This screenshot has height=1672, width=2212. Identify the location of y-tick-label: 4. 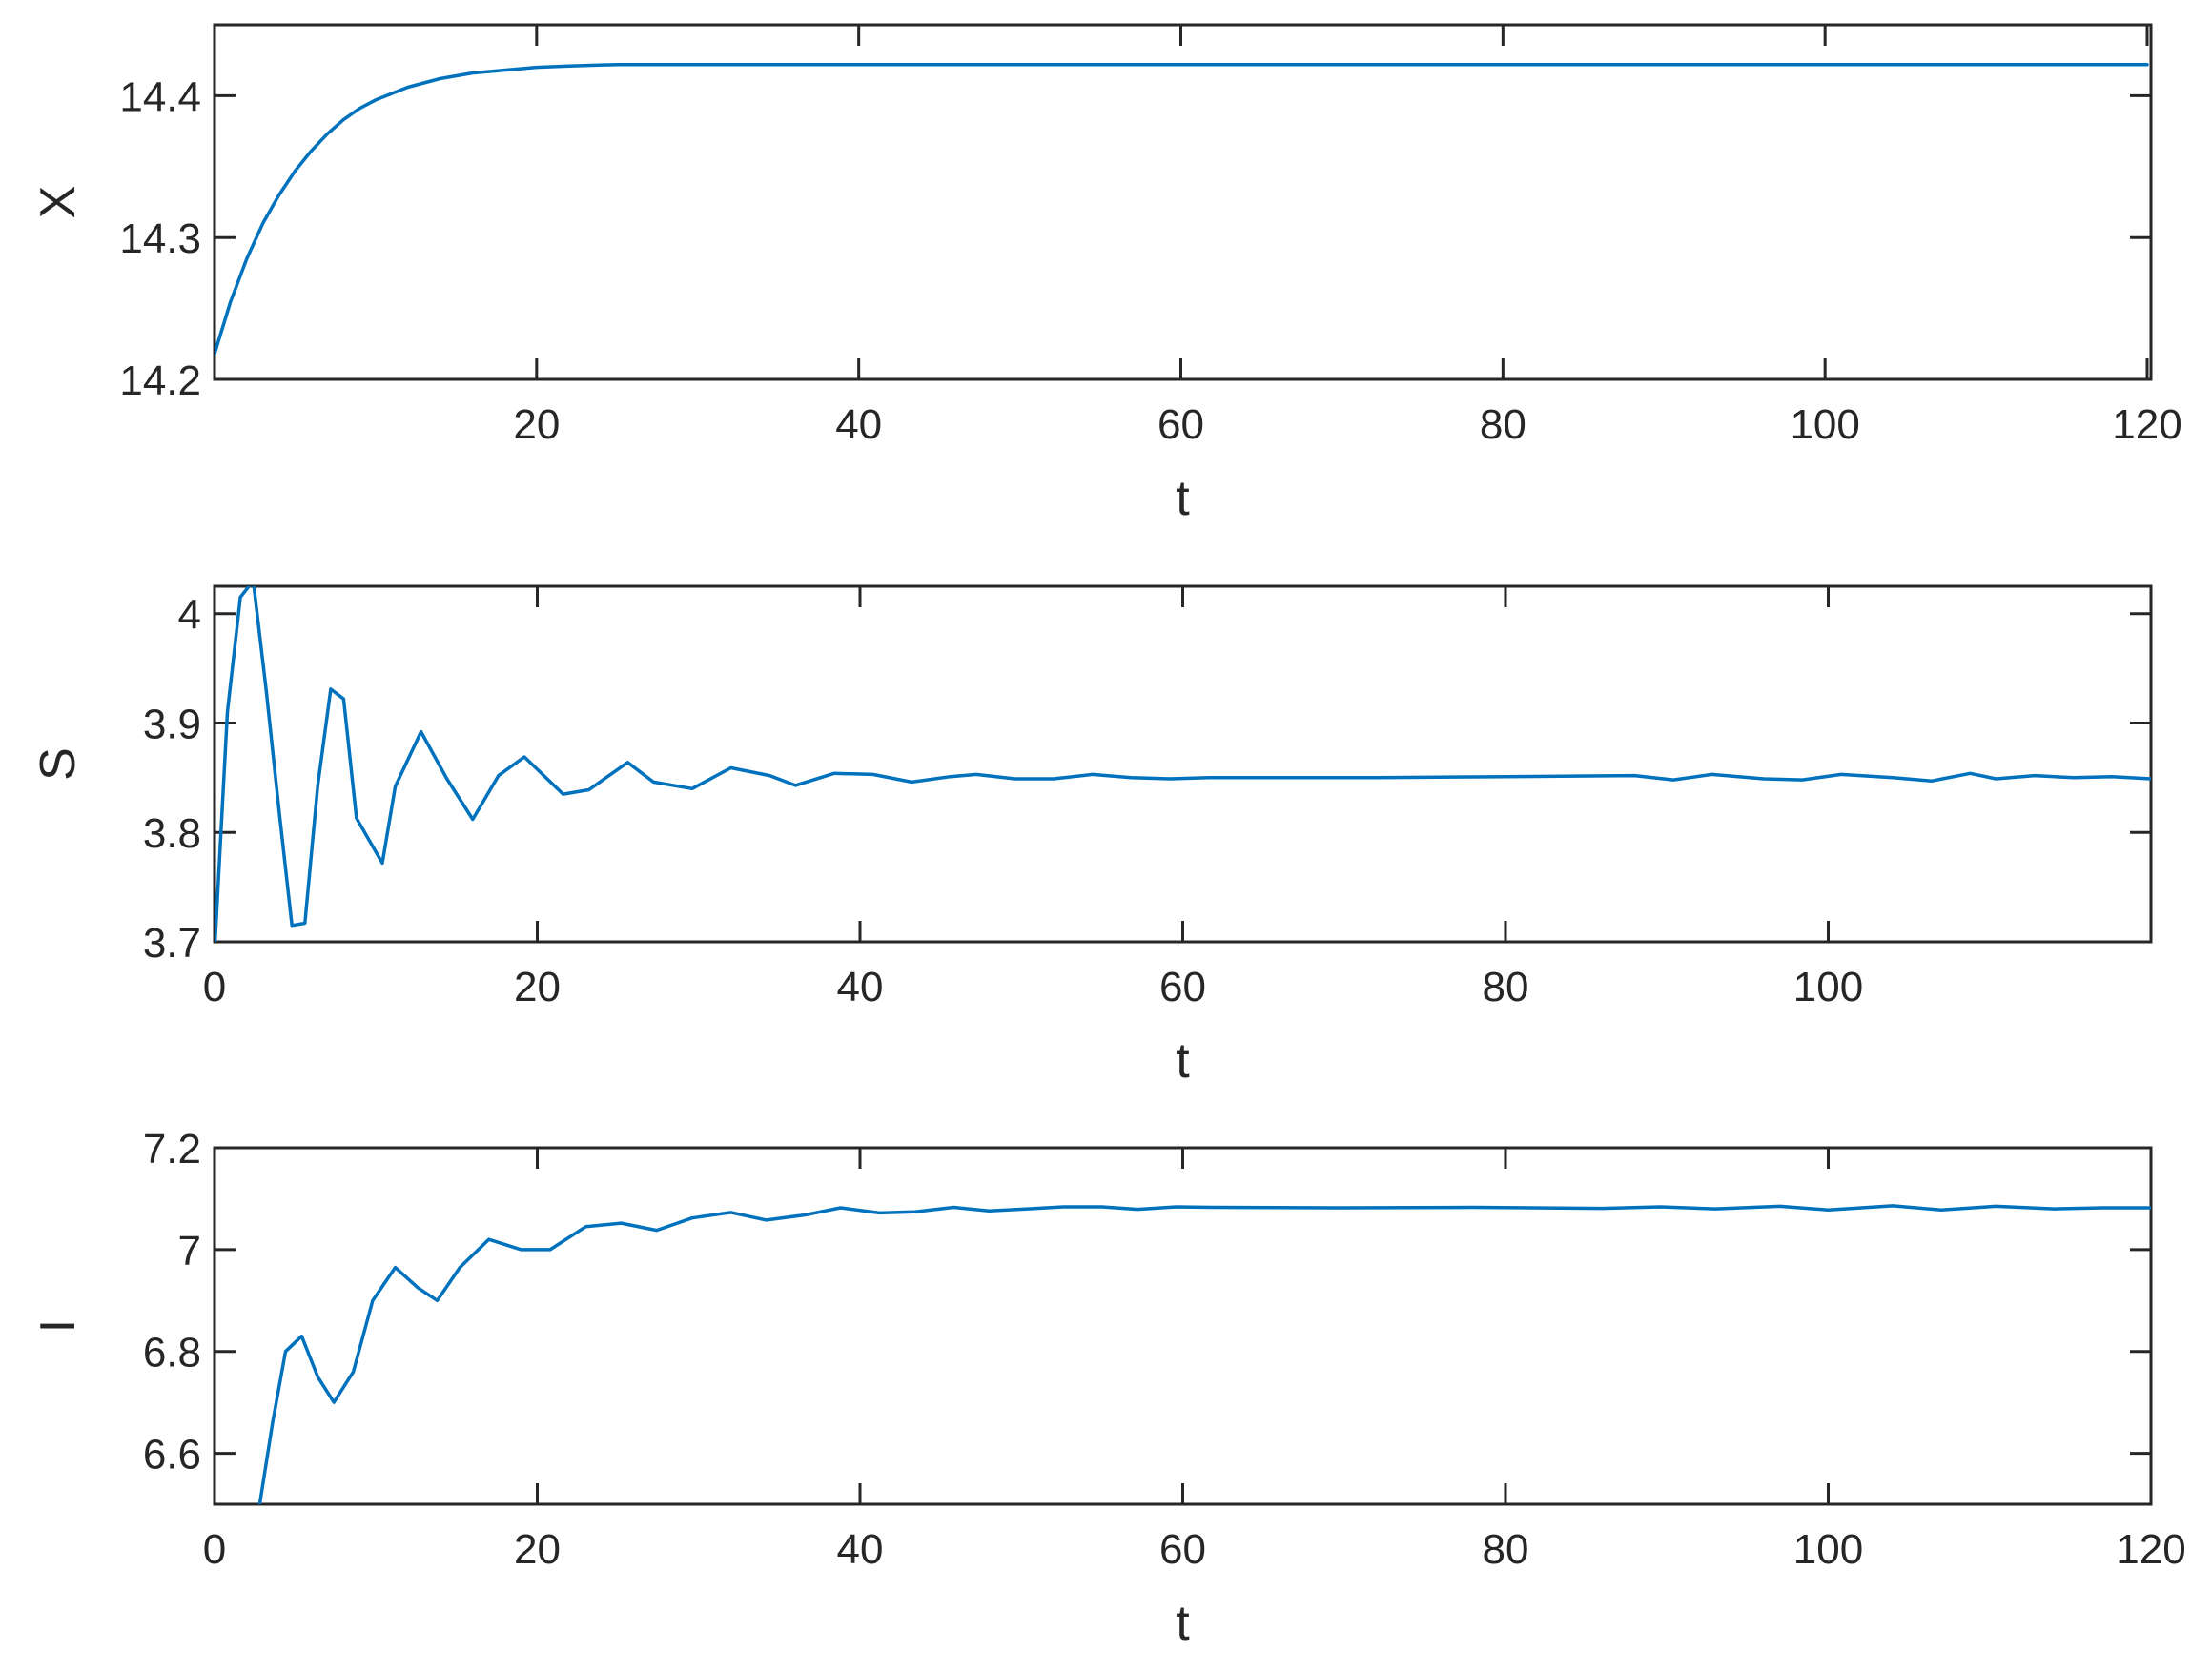
(189, 616).